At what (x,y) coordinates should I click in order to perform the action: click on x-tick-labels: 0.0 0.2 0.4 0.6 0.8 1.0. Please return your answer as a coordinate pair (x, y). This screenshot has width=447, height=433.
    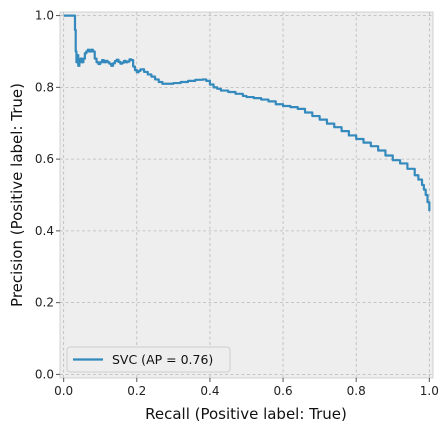
    Looking at the image, I should click on (246, 391).